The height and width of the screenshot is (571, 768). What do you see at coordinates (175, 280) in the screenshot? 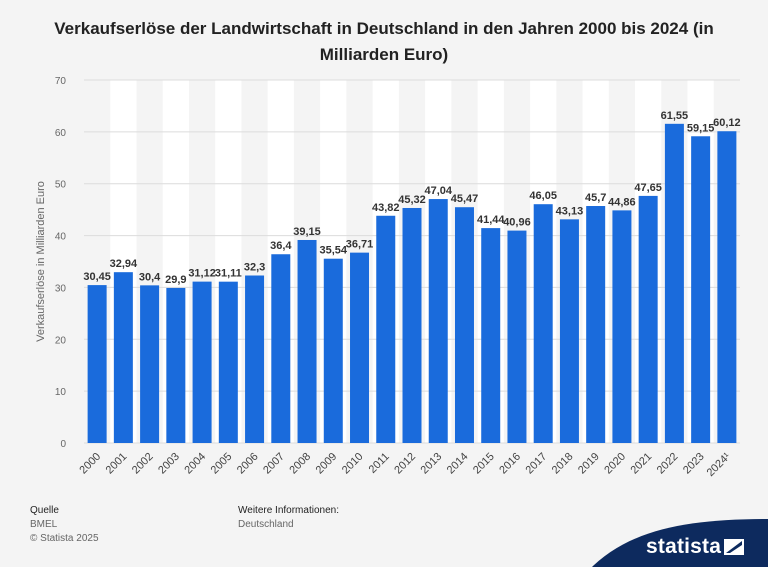
I see `data-label: 29,9` at bounding box center [175, 280].